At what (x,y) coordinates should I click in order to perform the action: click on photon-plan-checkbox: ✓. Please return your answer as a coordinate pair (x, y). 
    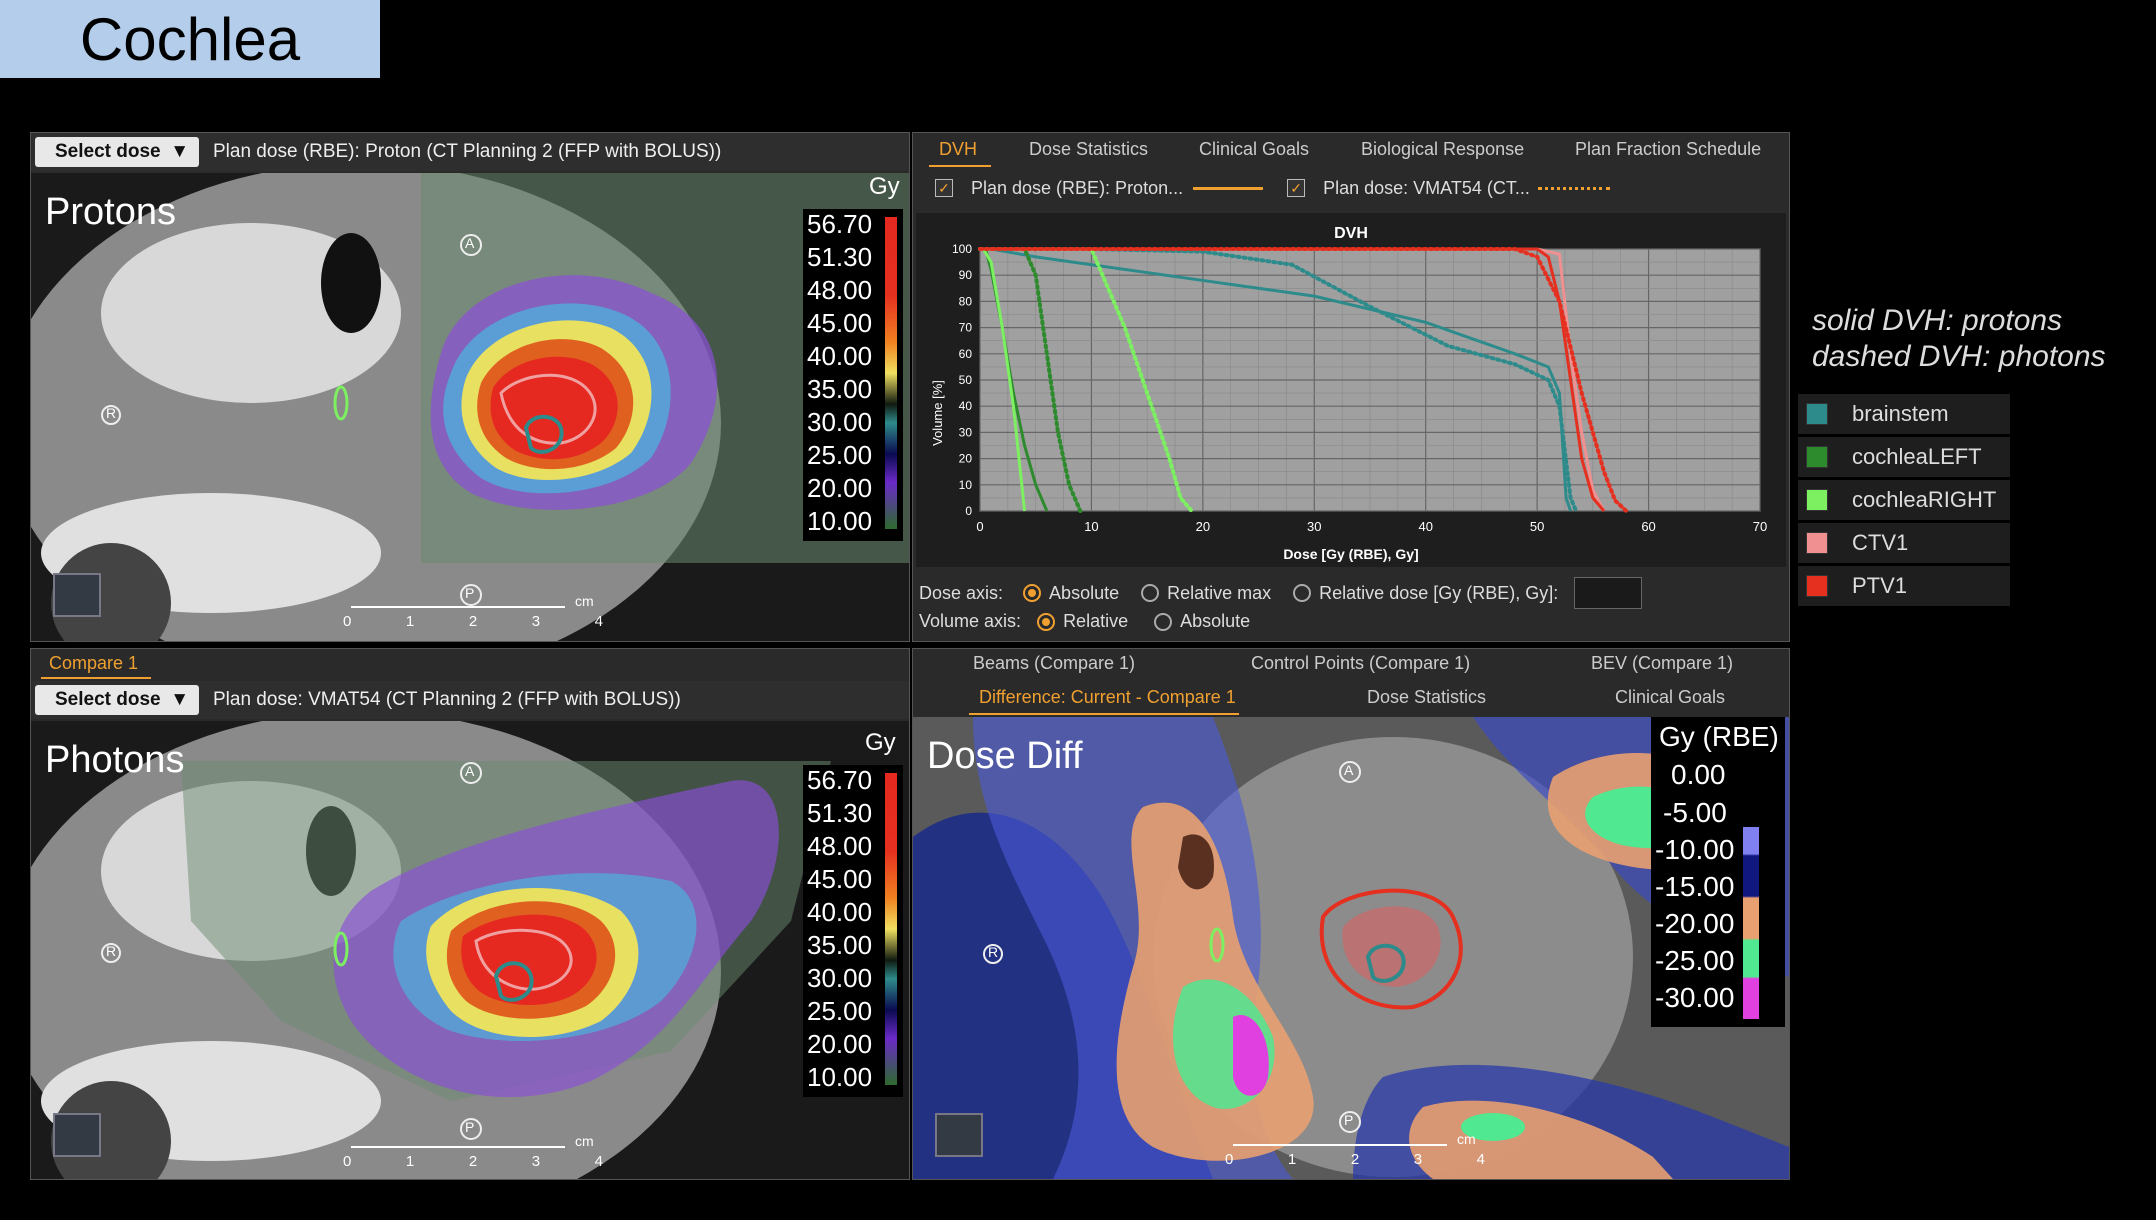
    Looking at the image, I should click on (1296, 188).